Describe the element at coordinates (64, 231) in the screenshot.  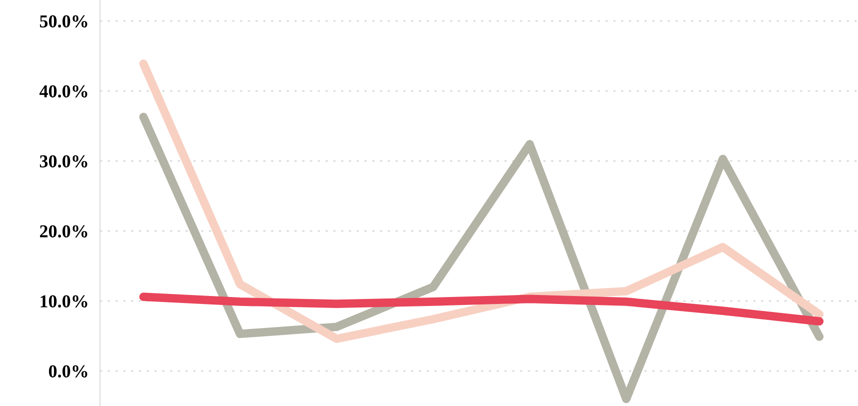
I see `y-tick-label: 20.0%` at that location.